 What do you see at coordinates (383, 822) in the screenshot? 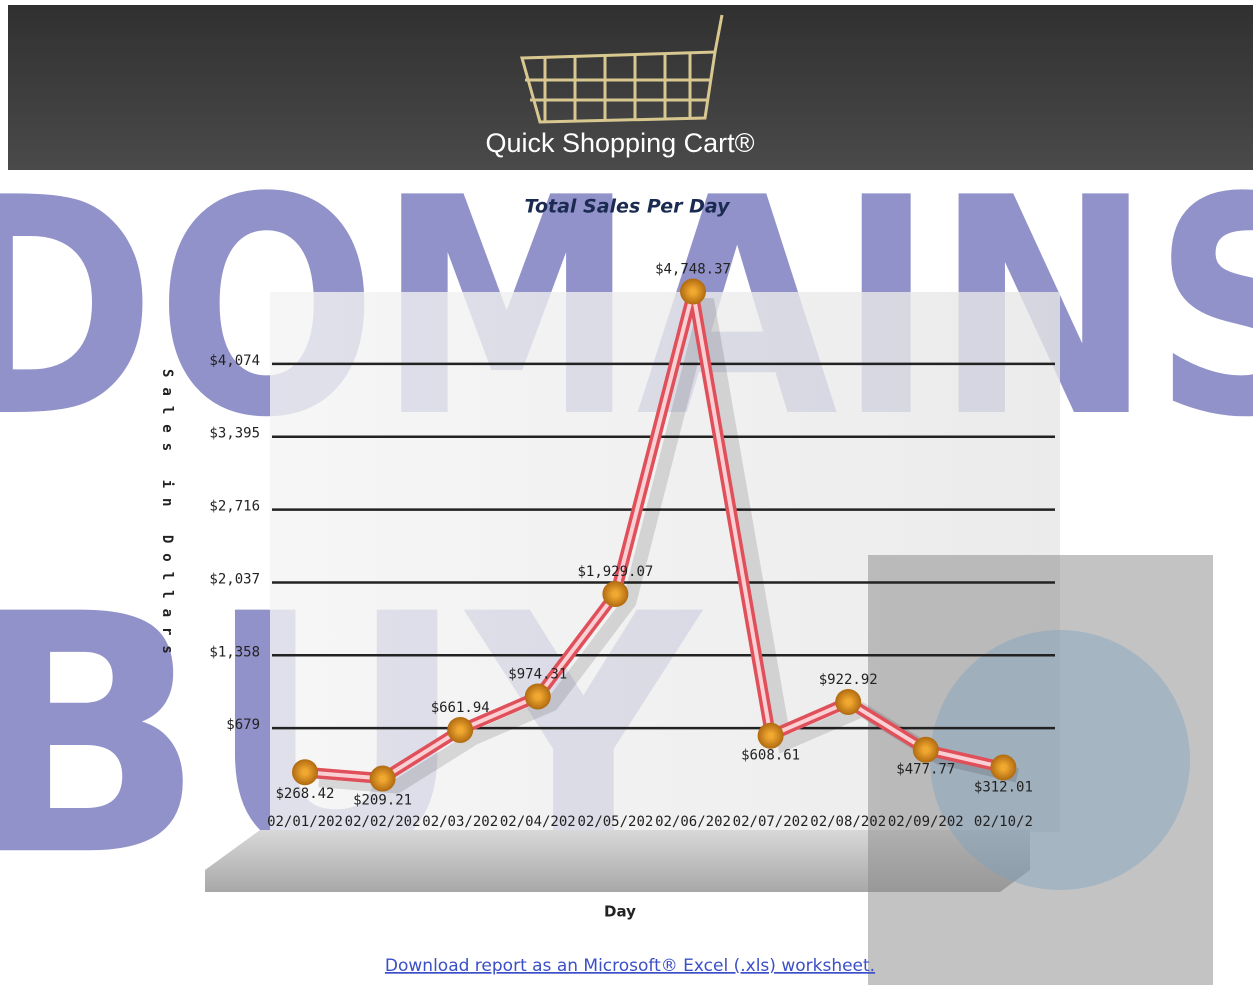
I see `x-tick-label: 02/02/202` at bounding box center [383, 822].